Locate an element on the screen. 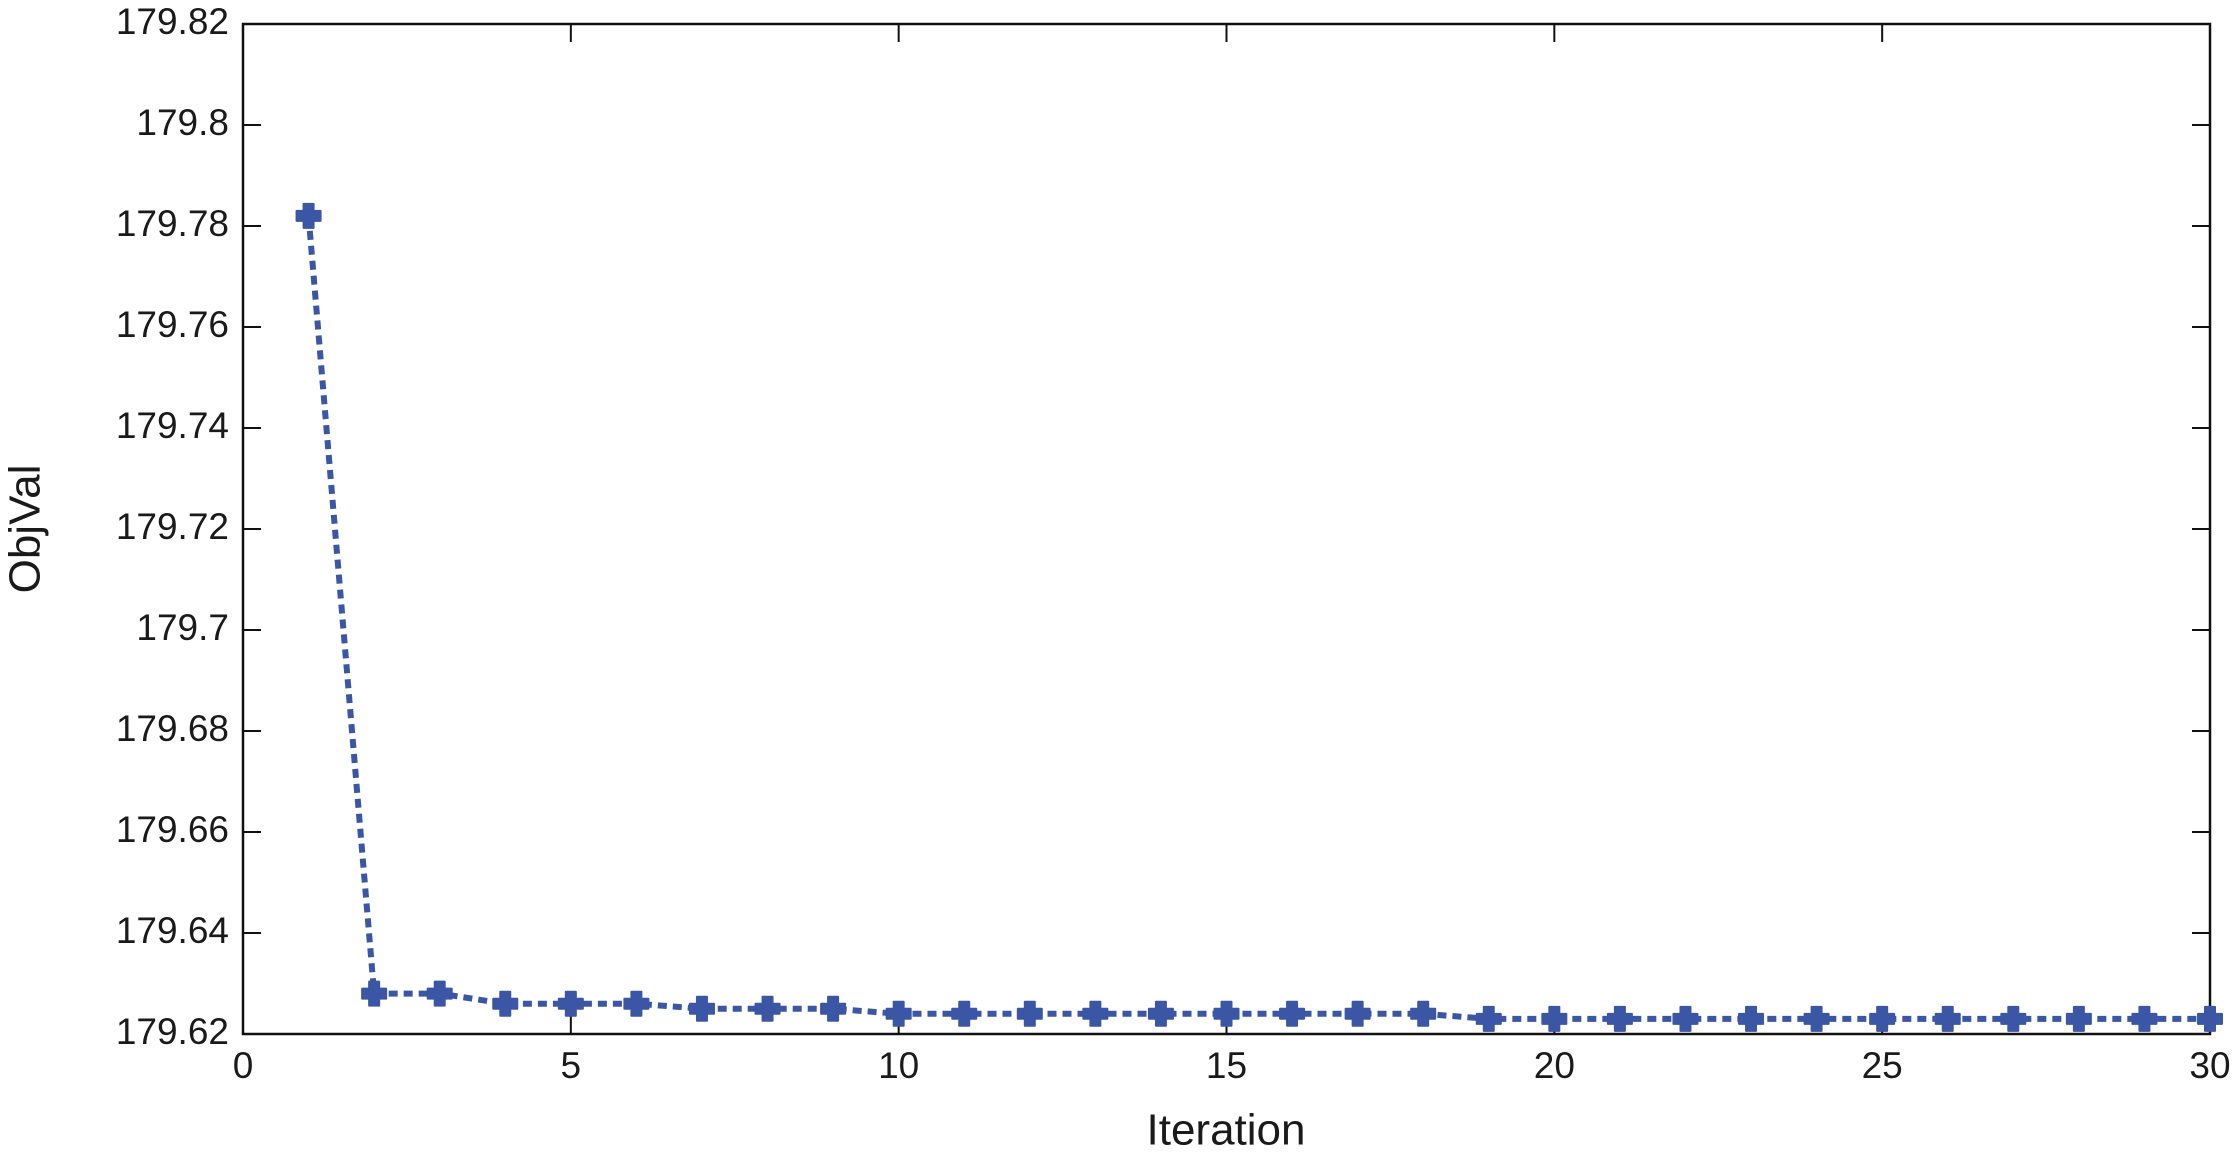 Image resolution: width=2233 pixels, height=1160 pixels. y-axis-label: ObjVal is located at coordinates (25, 529).